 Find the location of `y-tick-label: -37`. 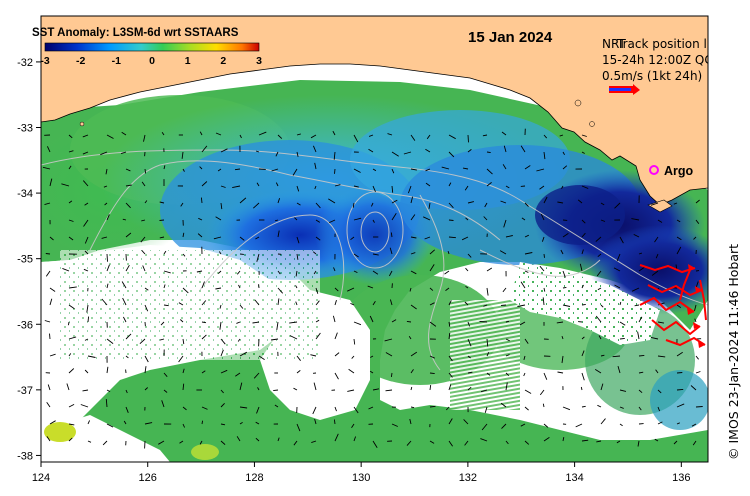

y-tick-label: -37 is located at coordinates (25, 391).